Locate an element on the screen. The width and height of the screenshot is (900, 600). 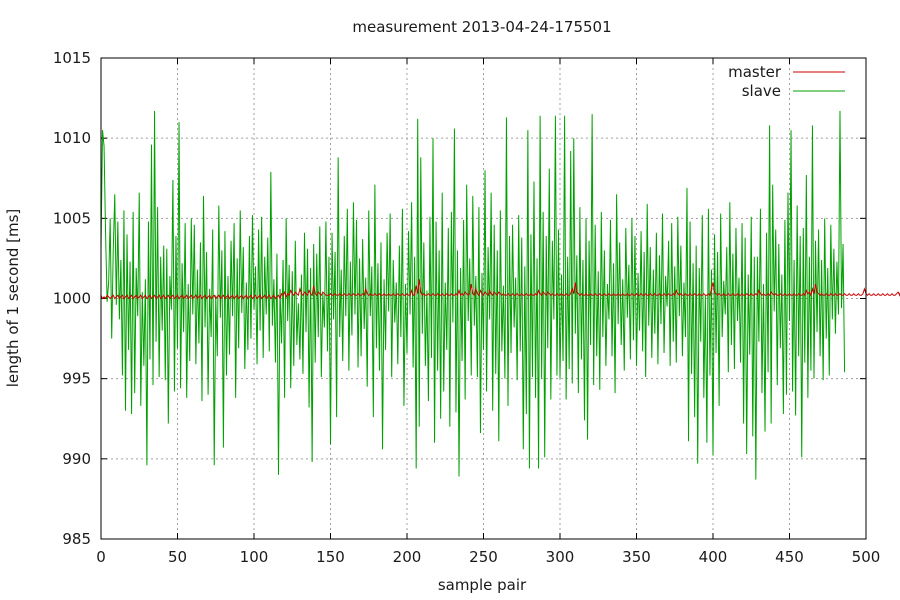
x-tick-label: 150 is located at coordinates (330, 557).